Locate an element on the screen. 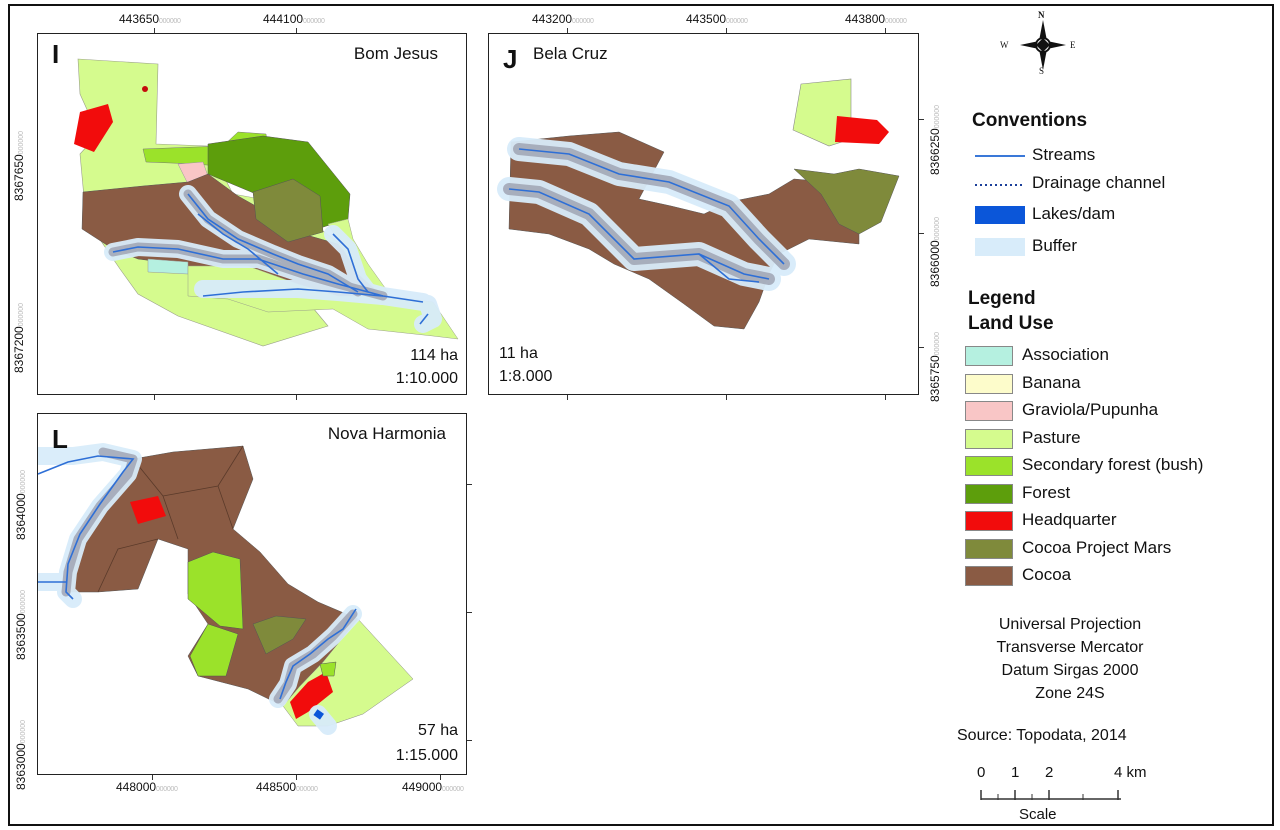  legend-item: Forest is located at coordinates (1115, 494).